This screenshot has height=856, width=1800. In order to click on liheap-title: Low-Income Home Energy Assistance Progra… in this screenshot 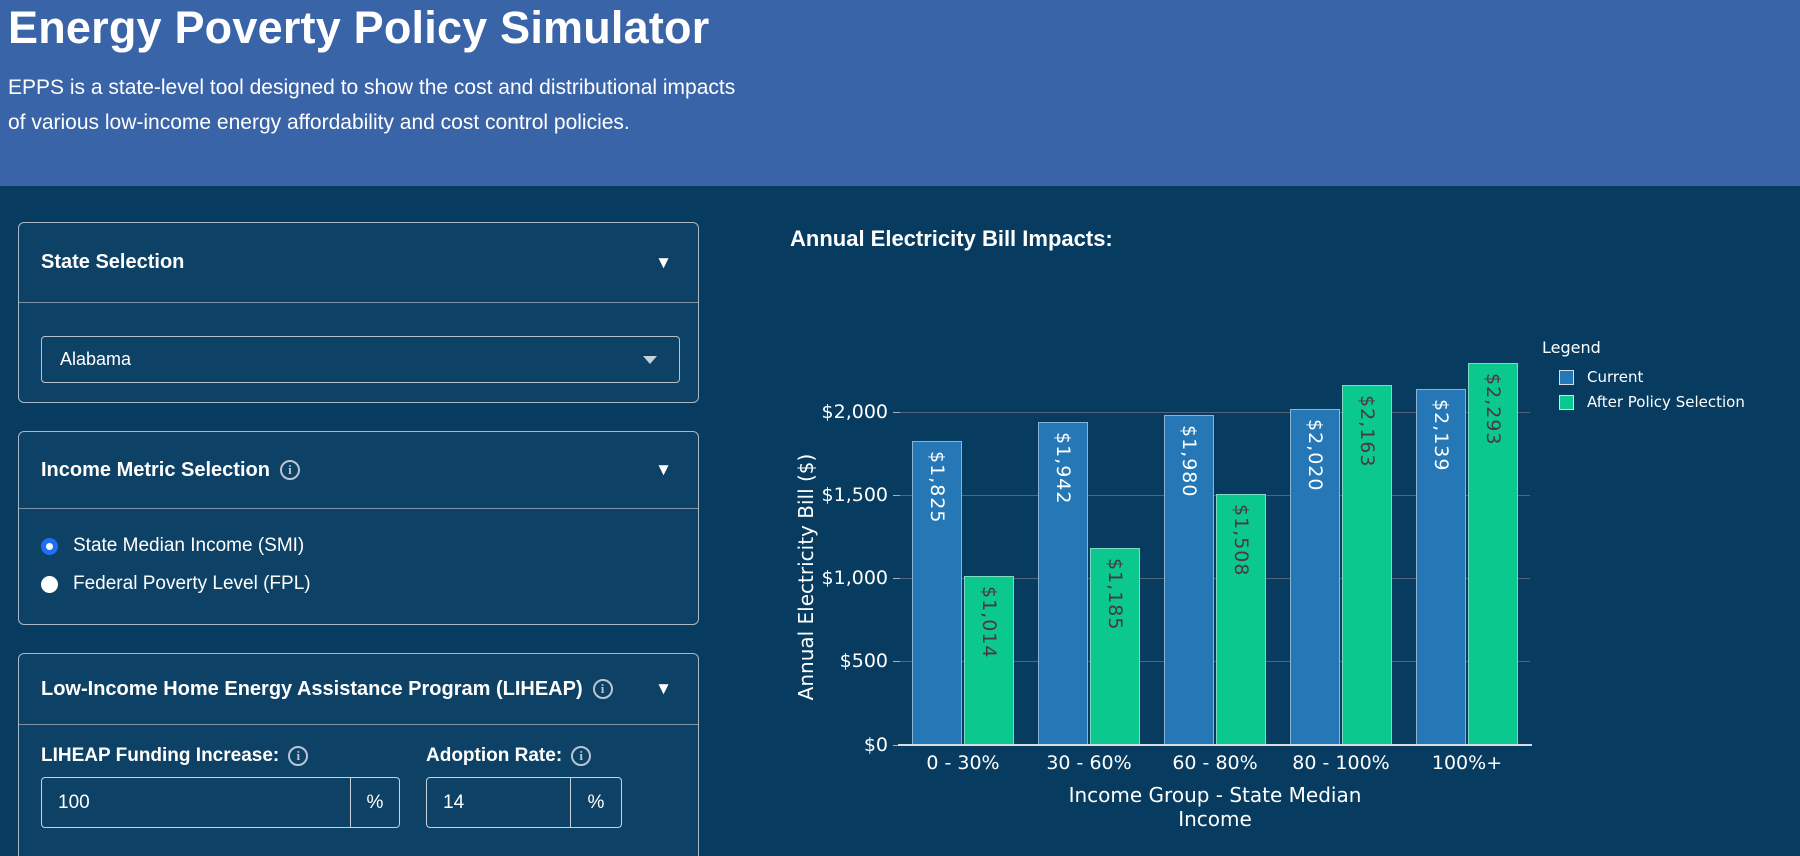, I will do `click(312, 688)`.